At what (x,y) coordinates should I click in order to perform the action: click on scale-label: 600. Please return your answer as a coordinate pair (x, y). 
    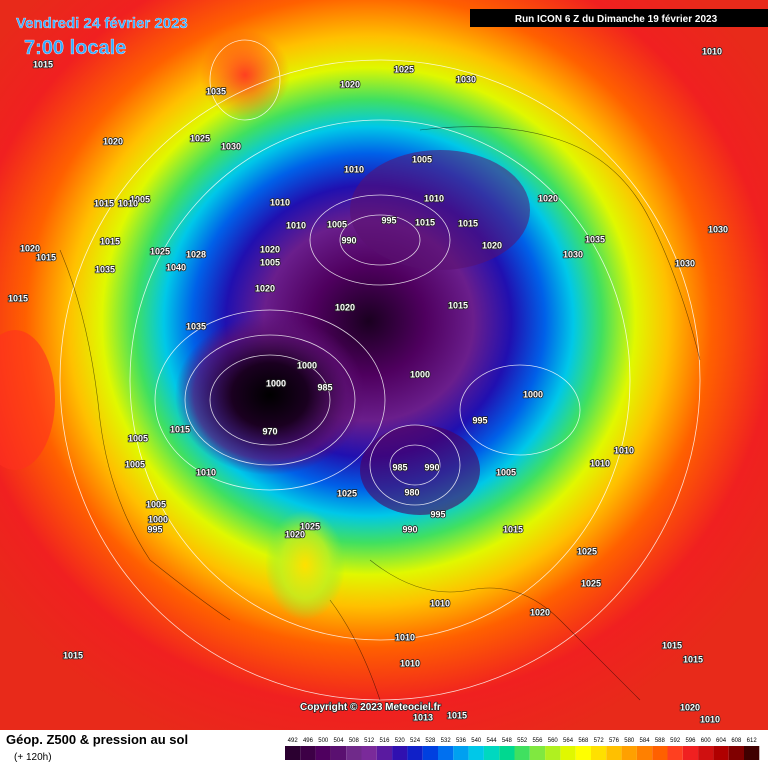
    Looking at the image, I should click on (706, 741).